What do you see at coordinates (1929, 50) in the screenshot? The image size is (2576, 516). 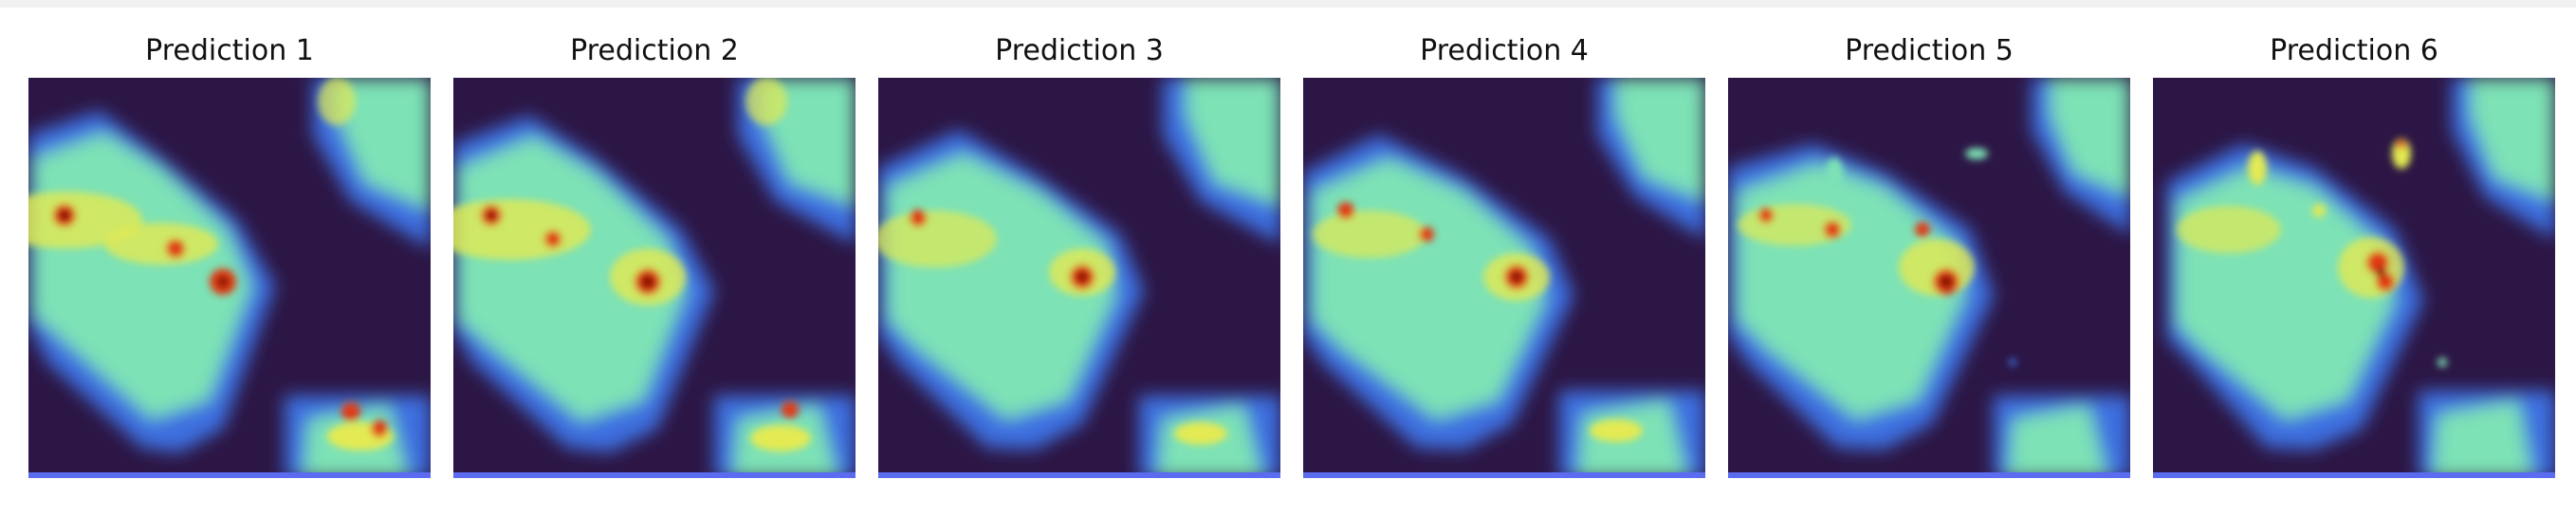 I see `panel-title: Prediction 5` at bounding box center [1929, 50].